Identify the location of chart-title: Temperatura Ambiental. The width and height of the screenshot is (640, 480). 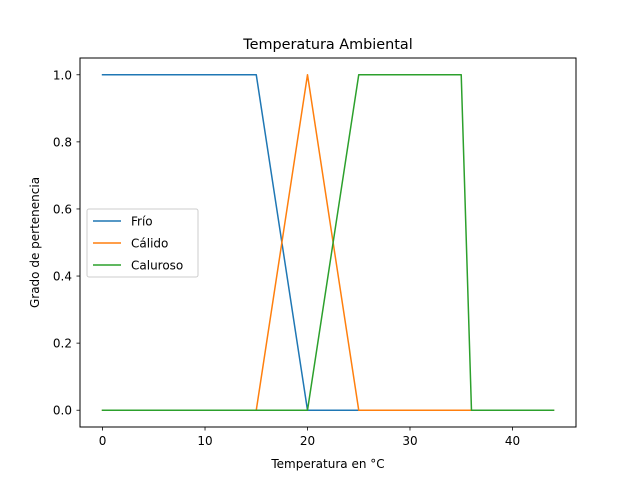
(327, 45).